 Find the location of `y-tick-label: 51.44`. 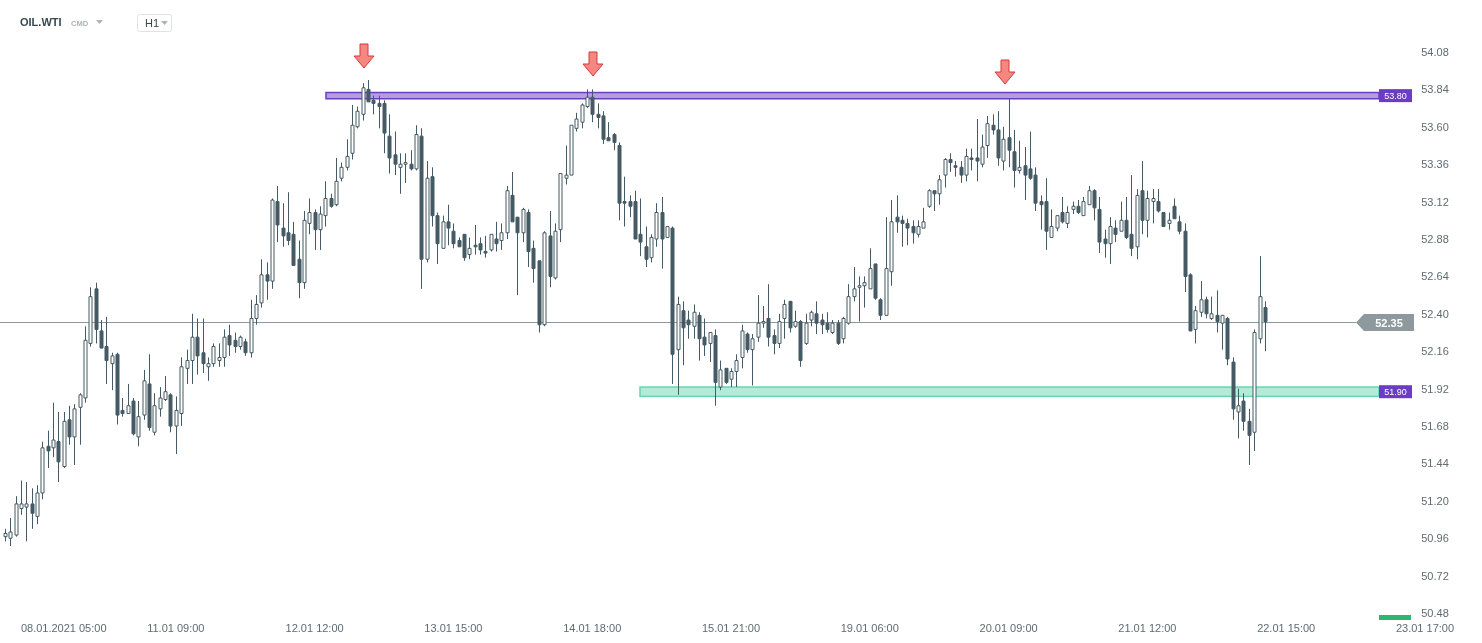

y-tick-label: 51.44 is located at coordinates (1435, 463).